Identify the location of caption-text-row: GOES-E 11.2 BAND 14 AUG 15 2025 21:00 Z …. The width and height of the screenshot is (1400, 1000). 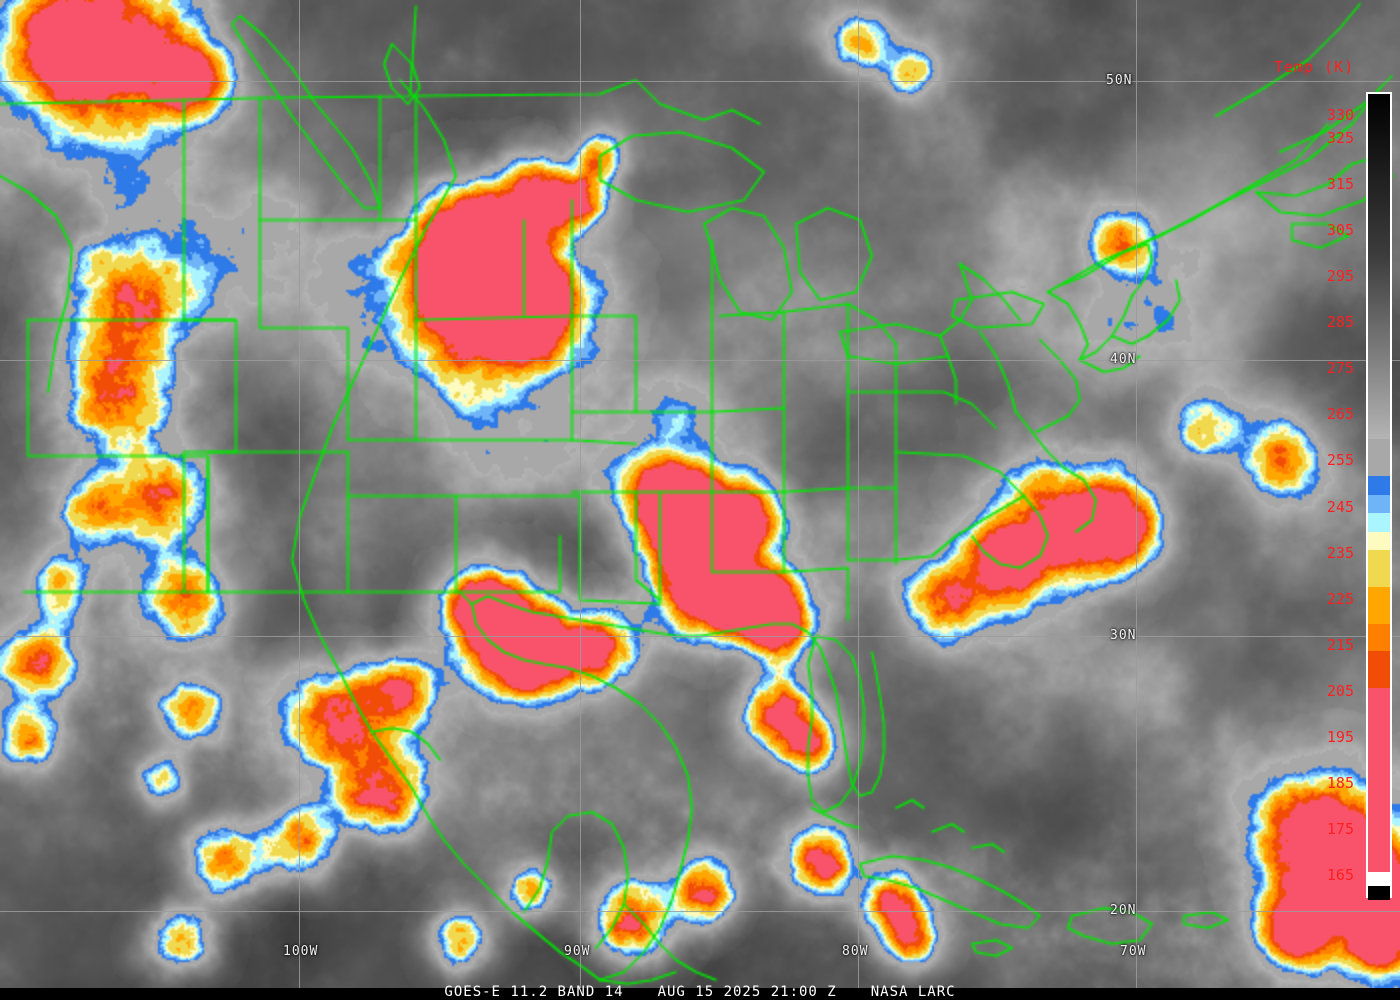
(700, 992).